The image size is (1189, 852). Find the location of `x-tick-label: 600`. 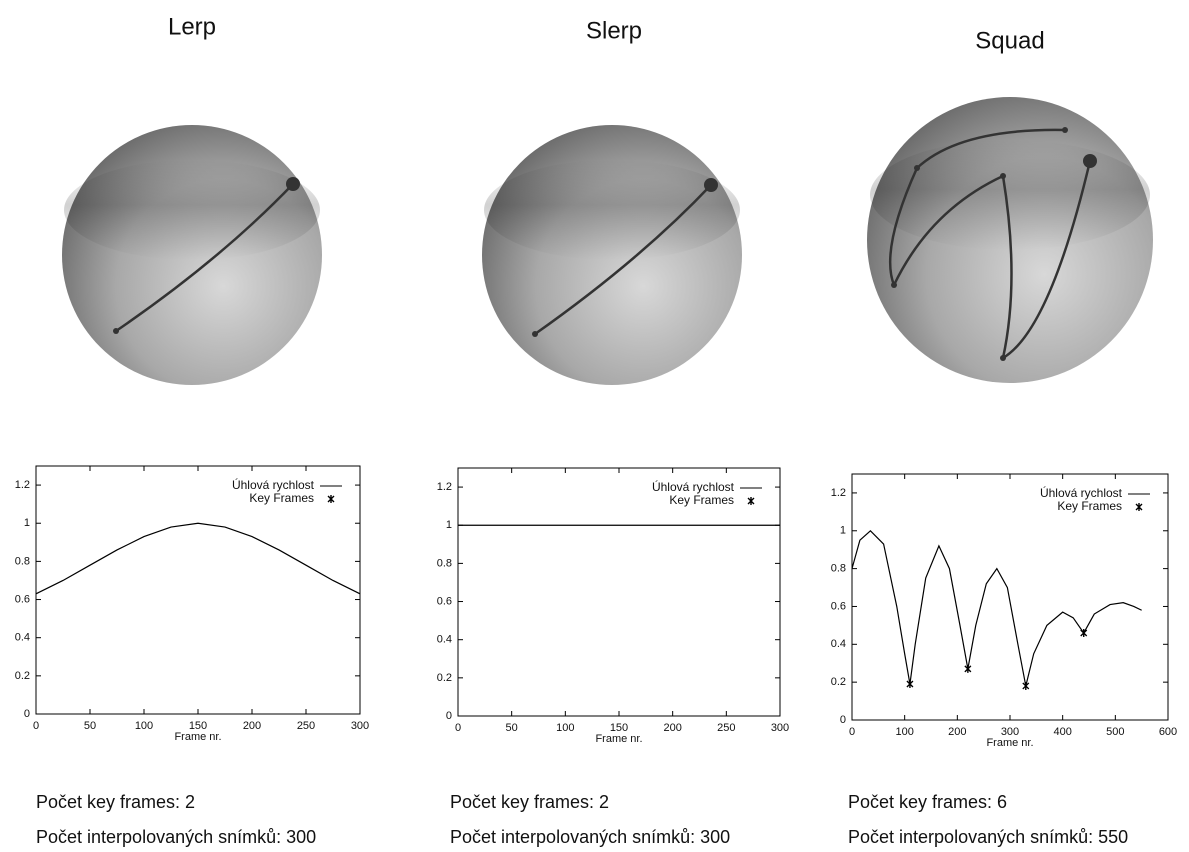

x-tick-label: 600 is located at coordinates (1168, 732).